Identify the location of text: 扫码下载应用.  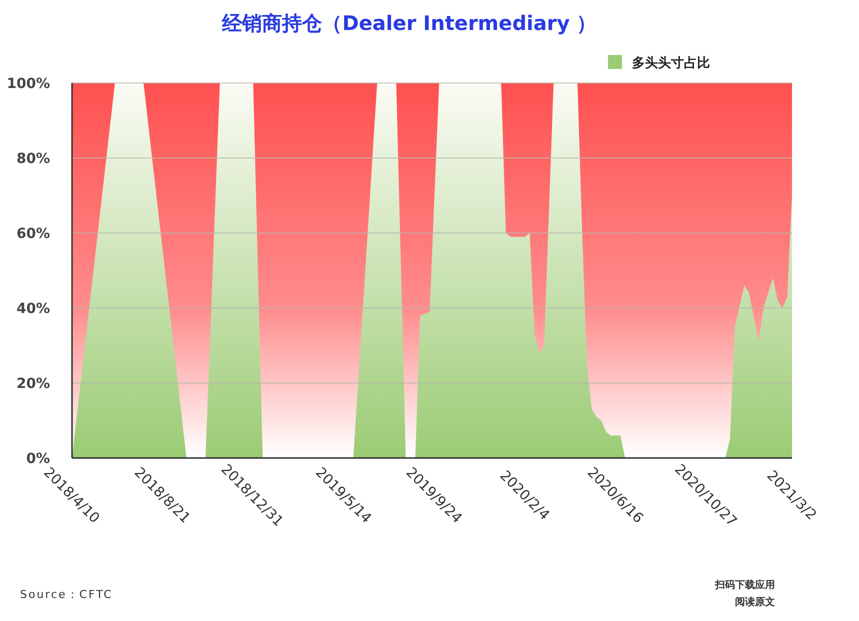
(744, 585).